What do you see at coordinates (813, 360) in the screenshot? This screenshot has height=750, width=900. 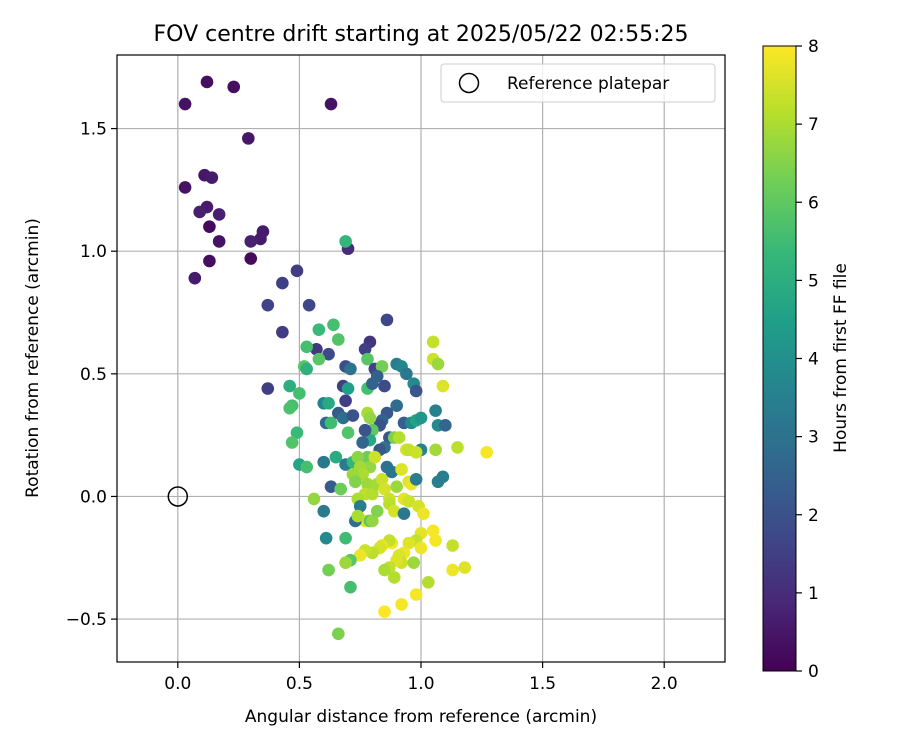 I see `colorbar-tick-label-4: 4` at bounding box center [813, 360].